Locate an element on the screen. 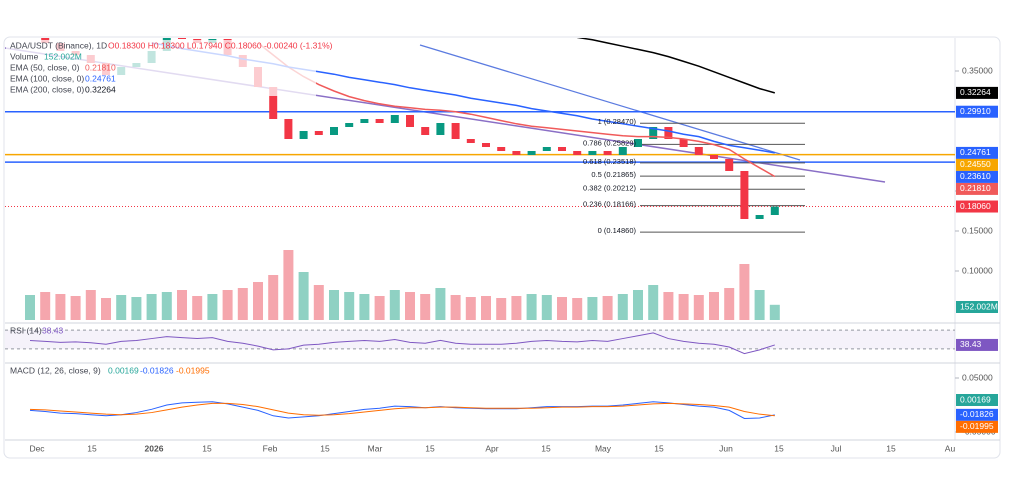 This screenshot has height=489, width=1024. price-tag-label: -0.01826 is located at coordinates (977, 414).